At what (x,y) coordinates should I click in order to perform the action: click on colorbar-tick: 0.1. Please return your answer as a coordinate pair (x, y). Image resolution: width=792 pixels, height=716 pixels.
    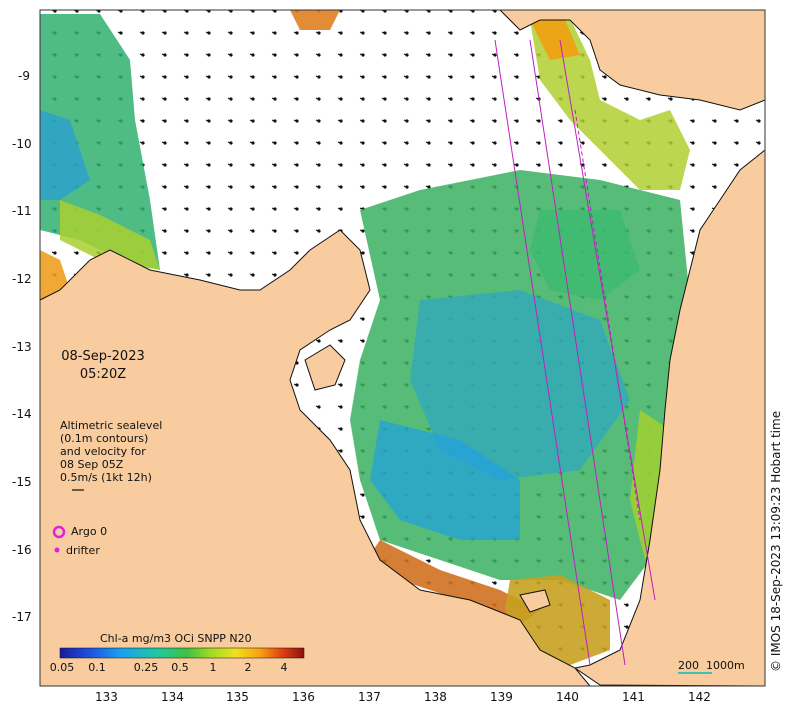
    Looking at the image, I should click on (97, 667).